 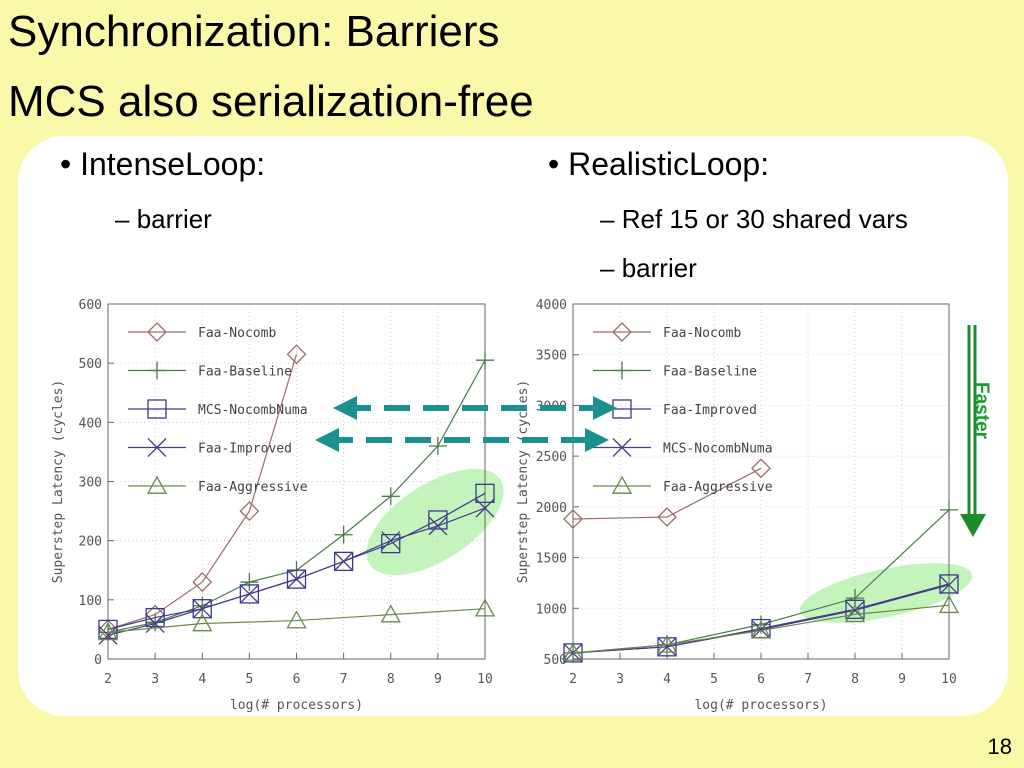 What do you see at coordinates (90, 483) in the screenshot?
I see `y-tick-label: 300` at bounding box center [90, 483].